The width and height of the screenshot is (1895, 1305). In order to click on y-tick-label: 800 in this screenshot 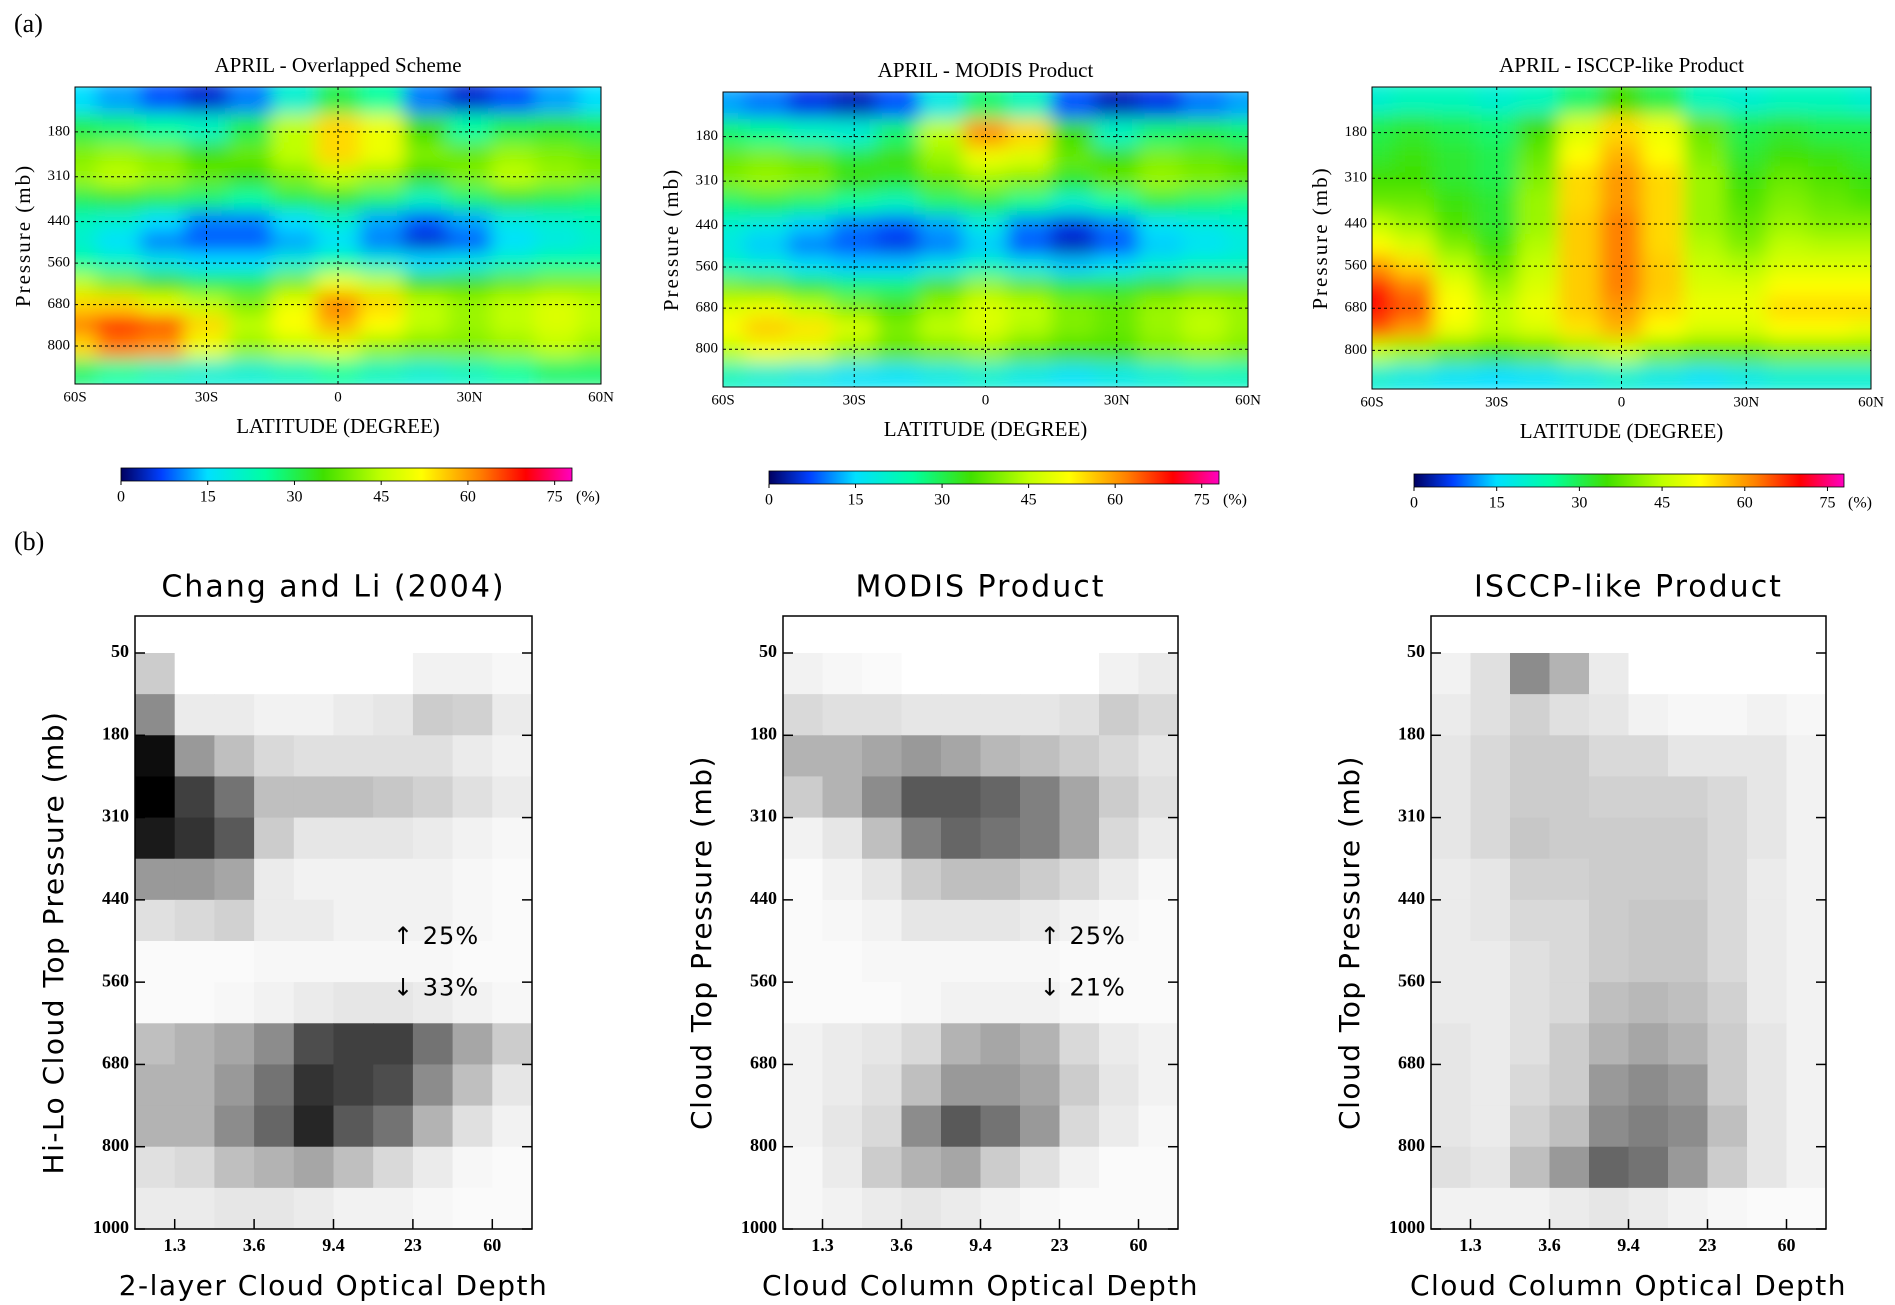, I will do `click(763, 1145)`.